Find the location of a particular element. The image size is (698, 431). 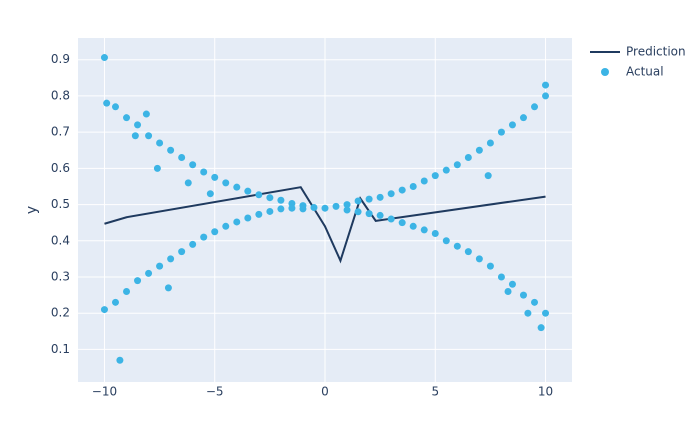

y-tick-label: 0.1 is located at coordinates (60, 349).